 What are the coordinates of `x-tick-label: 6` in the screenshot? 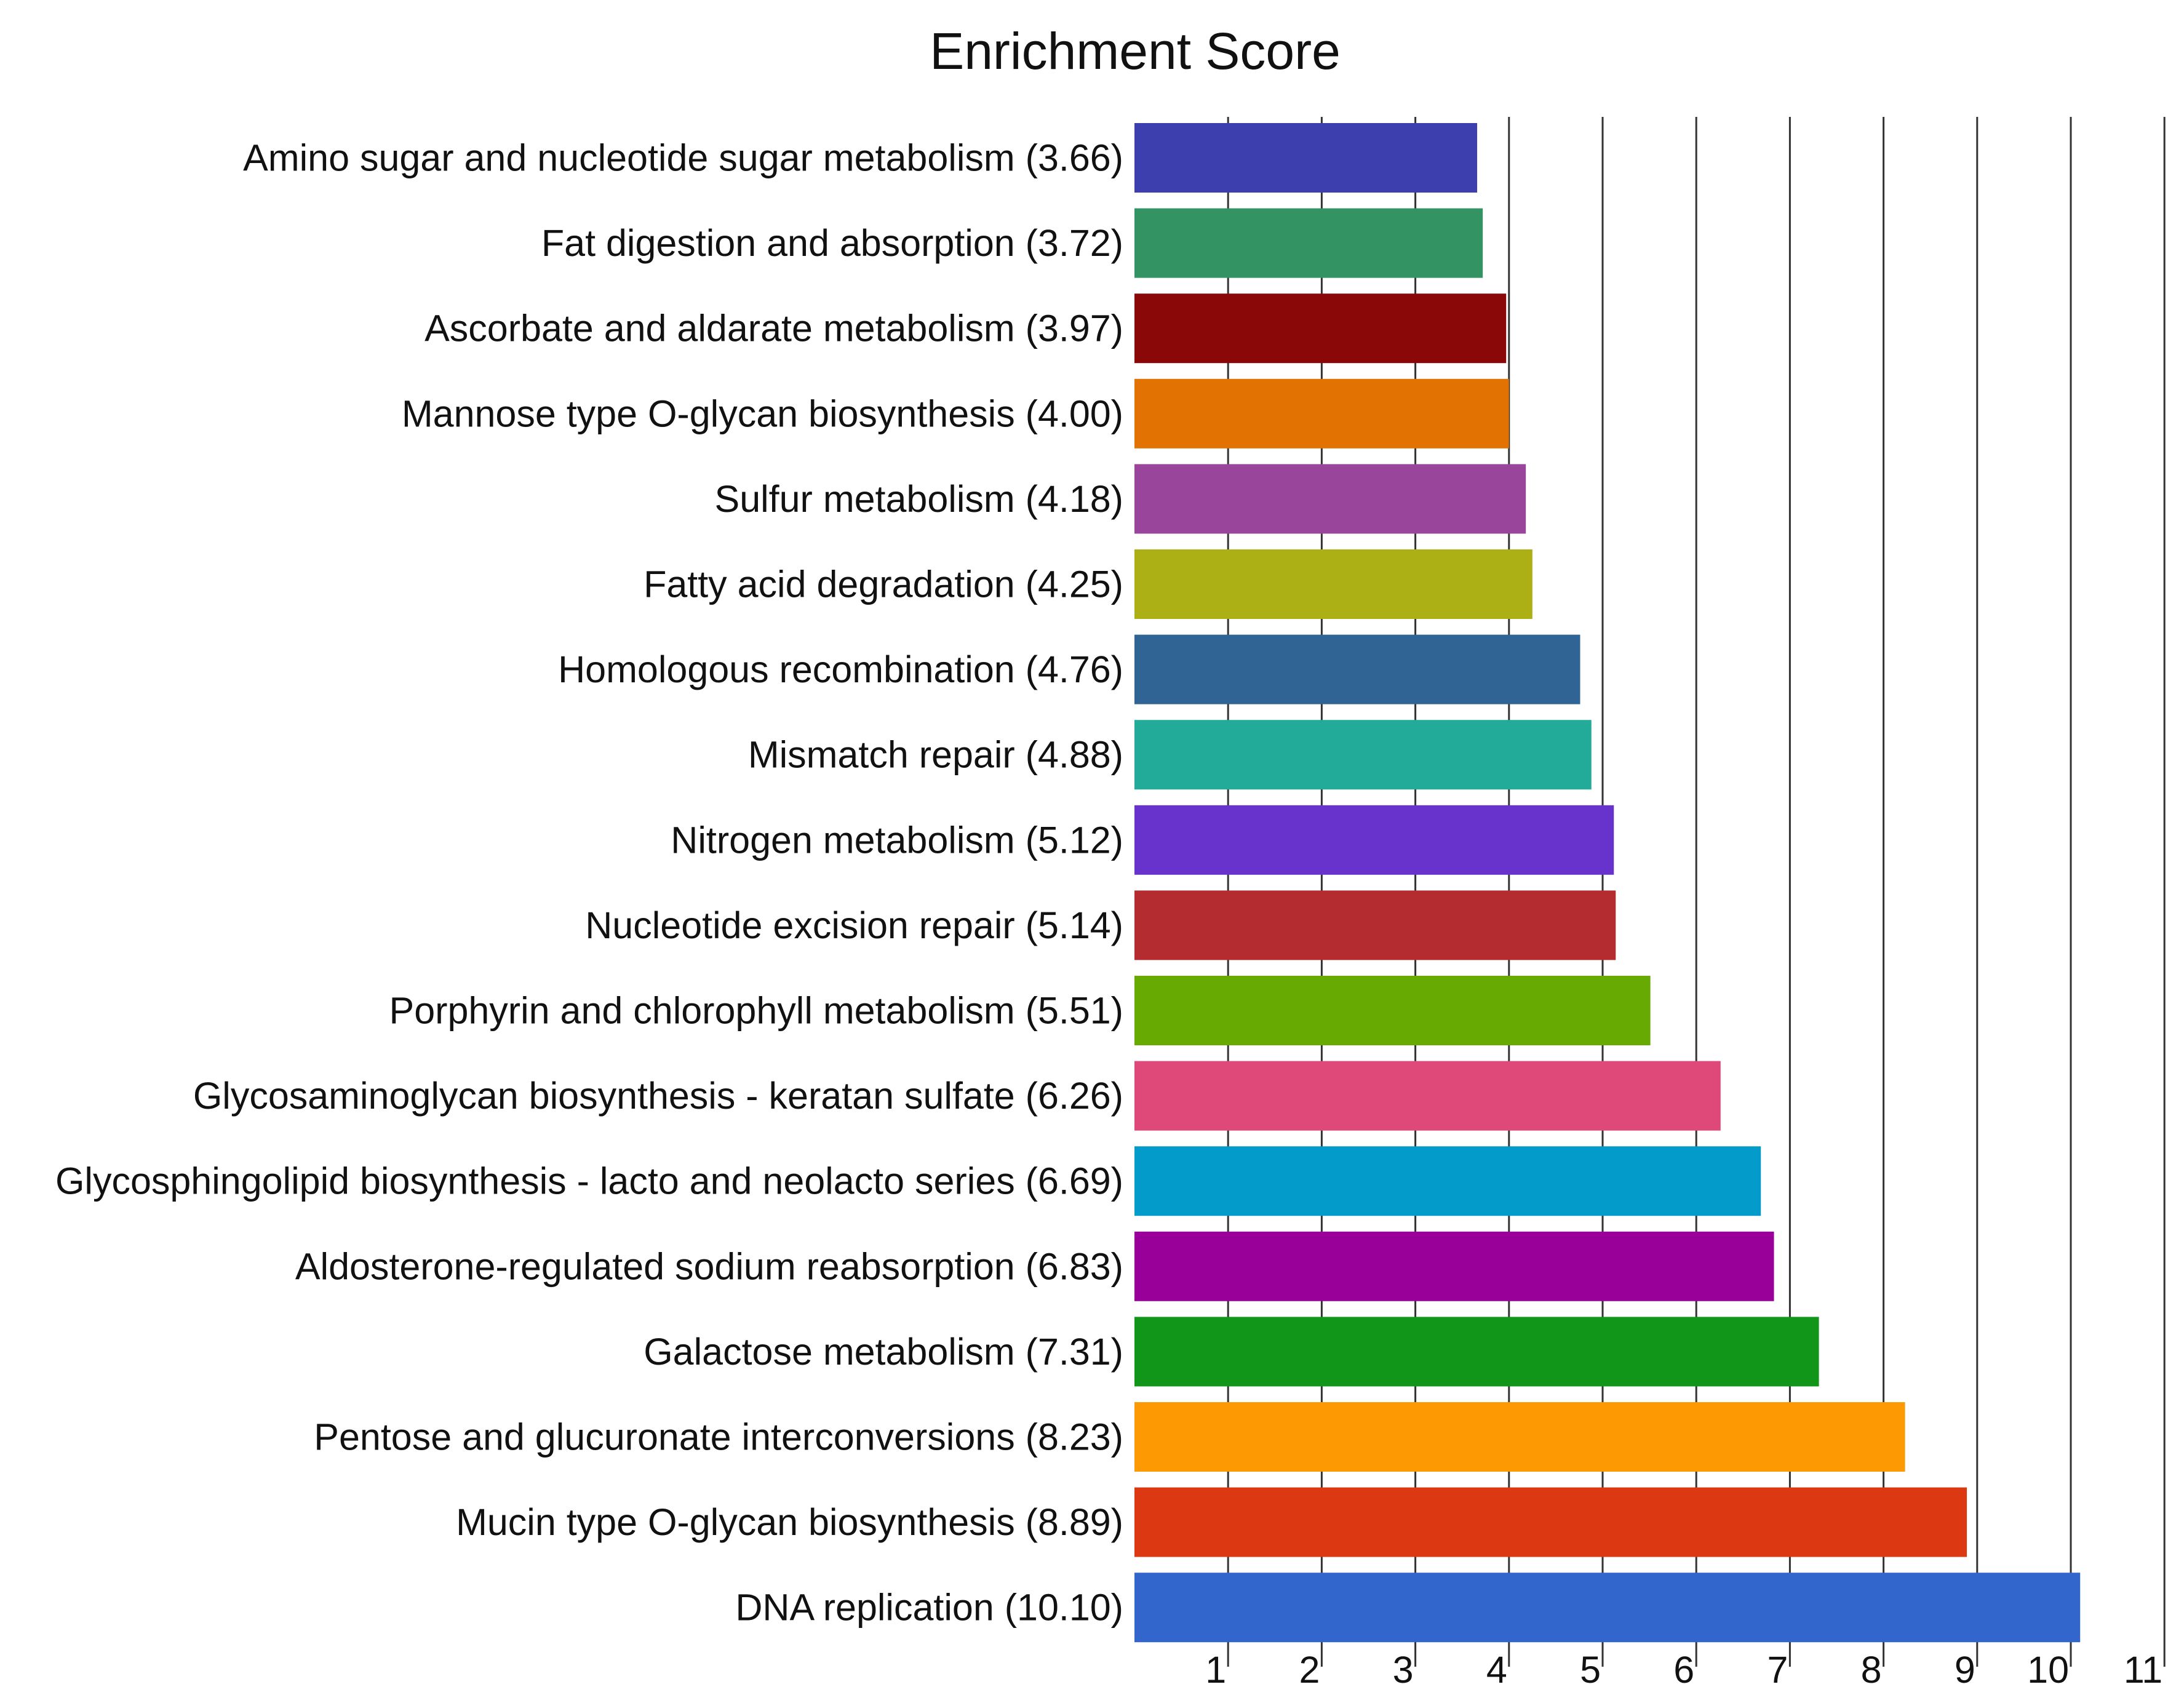 It's located at (1684, 1670).